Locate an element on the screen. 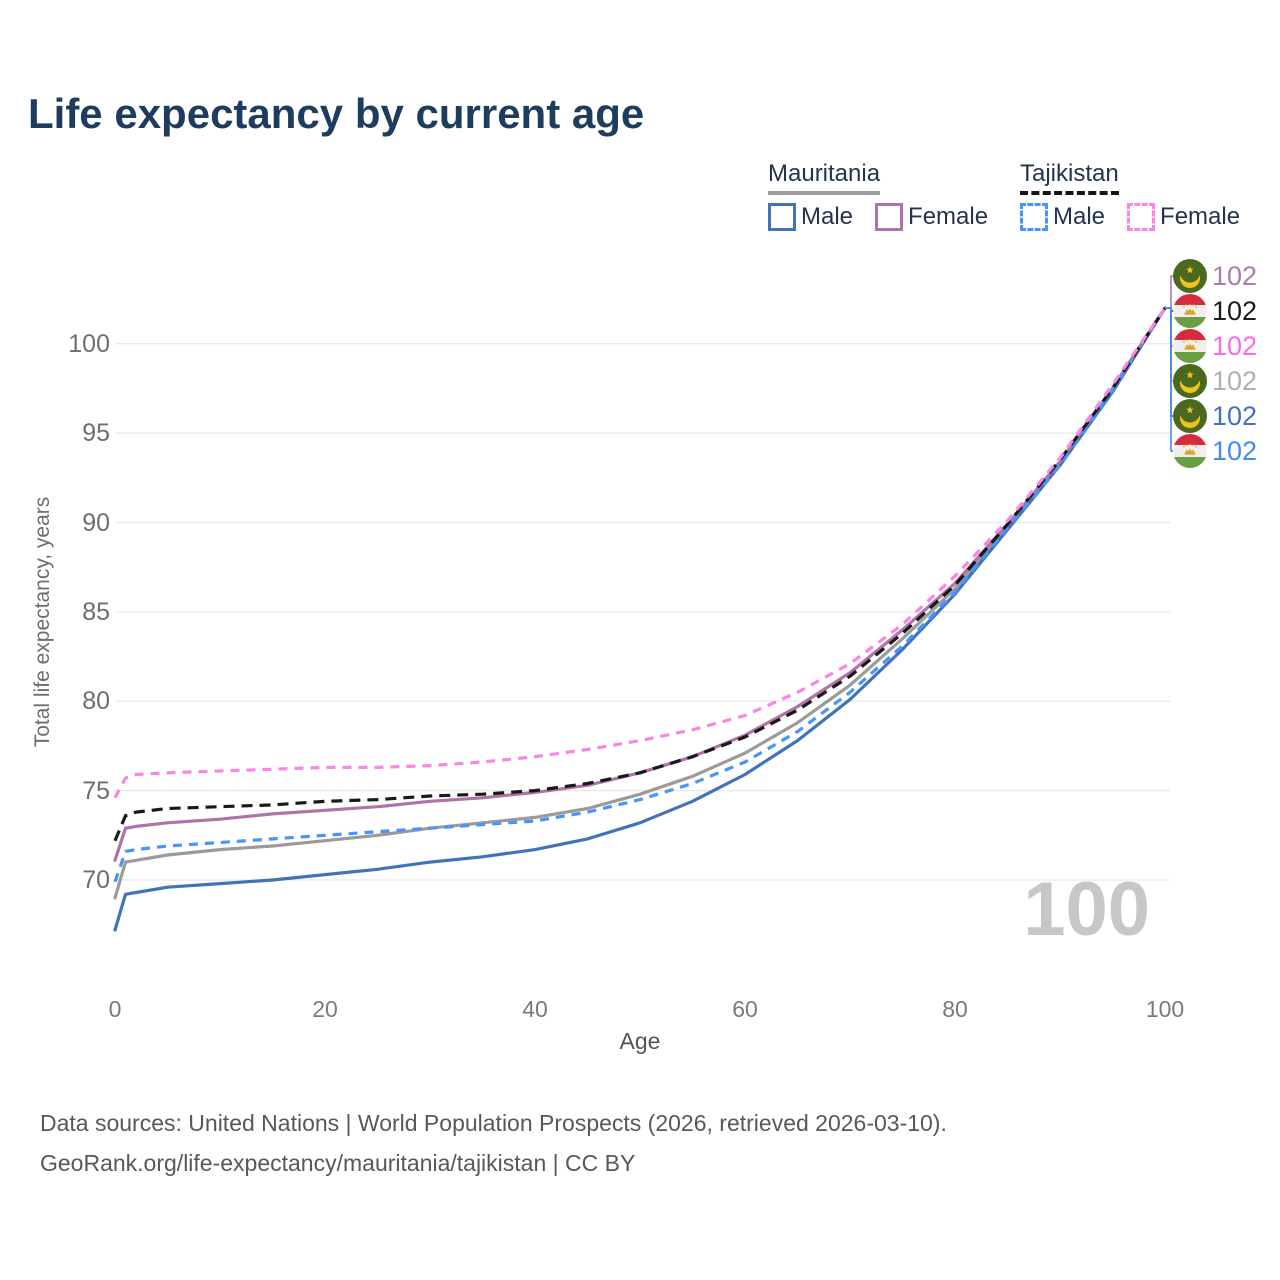 This screenshot has width=1280, height=1280. legend-item-mauritania-female: Female is located at coordinates (931, 217).